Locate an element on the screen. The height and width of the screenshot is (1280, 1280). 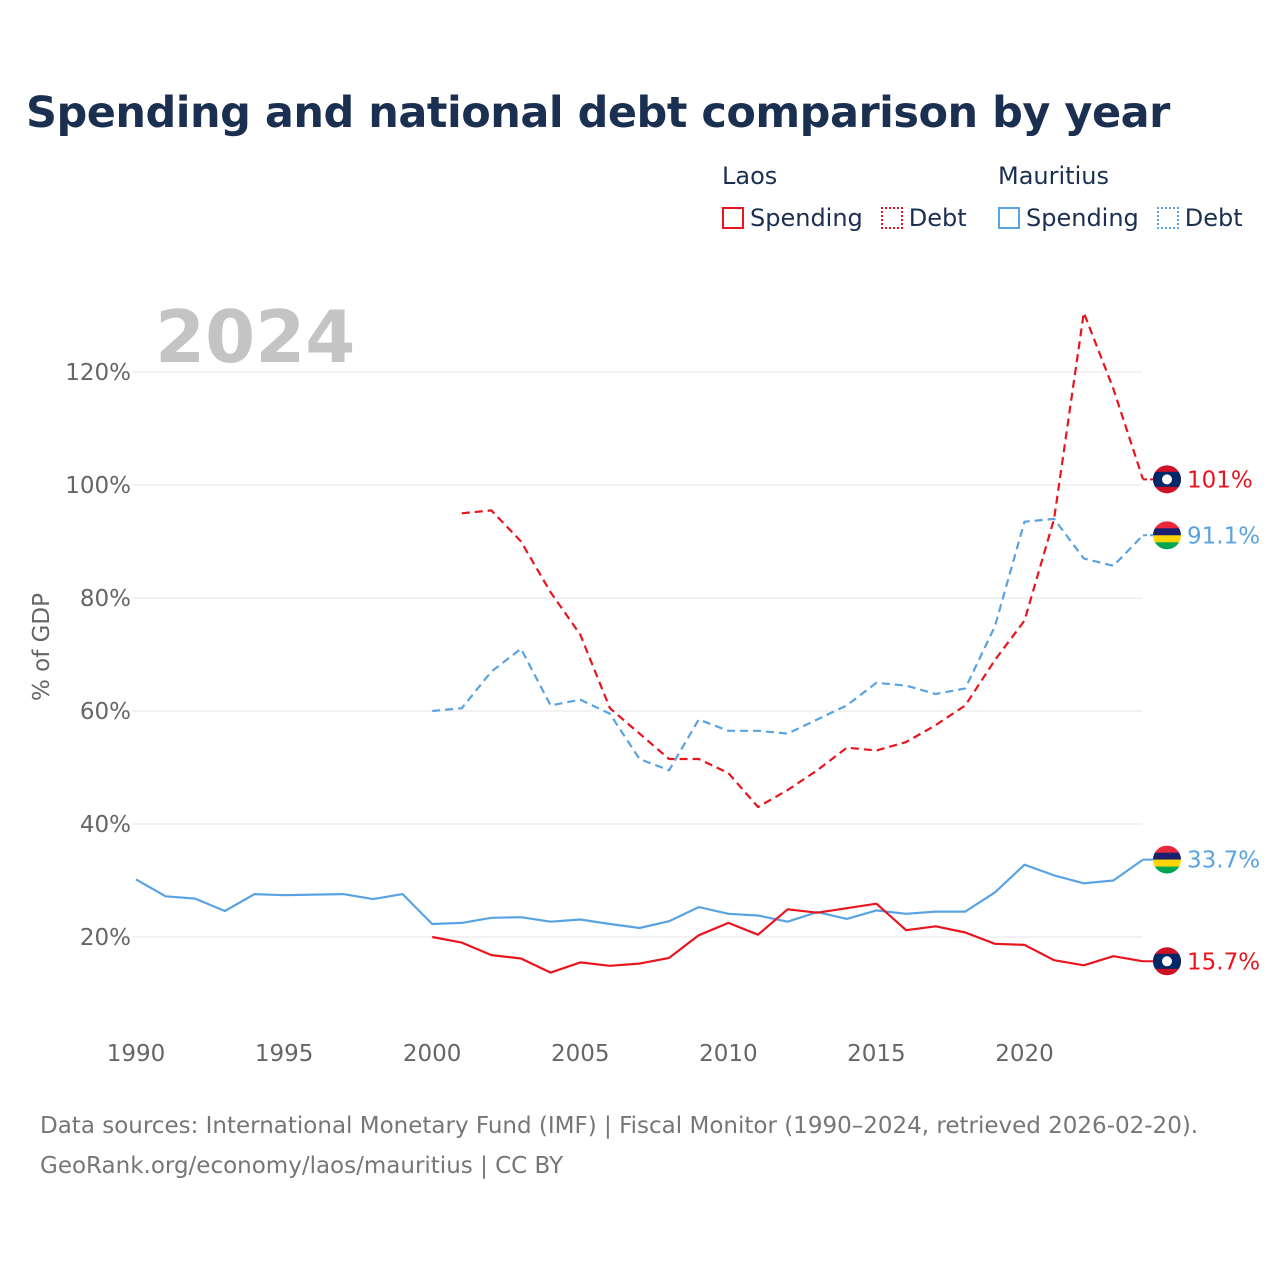
legend-group-title: Mauritius is located at coordinates (1053, 176).